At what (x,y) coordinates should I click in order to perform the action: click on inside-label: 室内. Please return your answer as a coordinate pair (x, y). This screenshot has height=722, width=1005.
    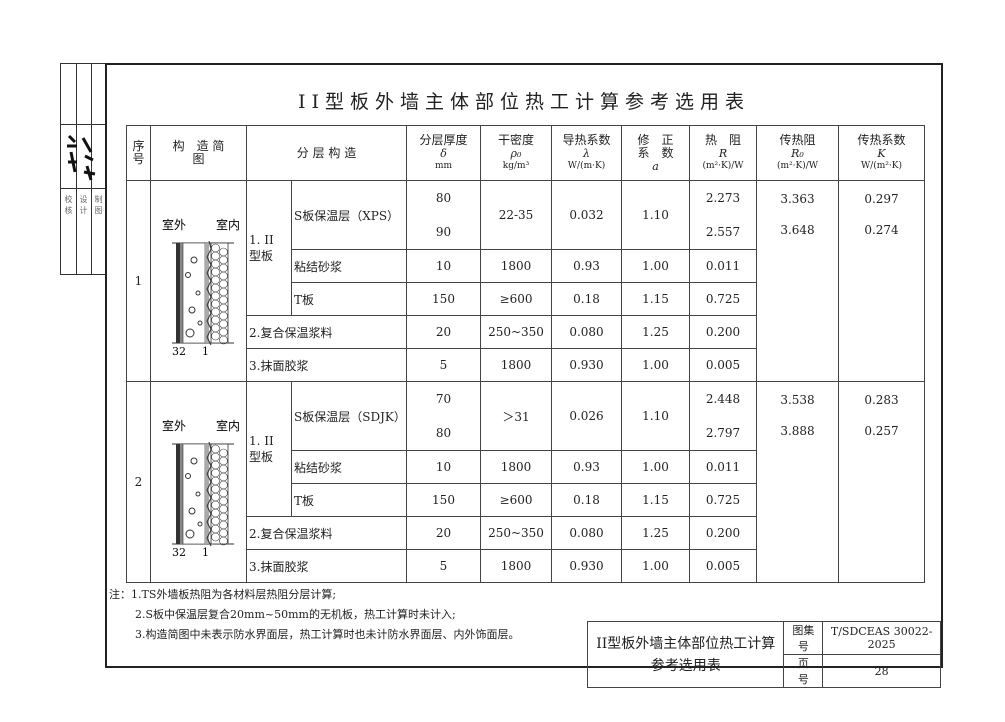
    Looking at the image, I should click on (228, 425).